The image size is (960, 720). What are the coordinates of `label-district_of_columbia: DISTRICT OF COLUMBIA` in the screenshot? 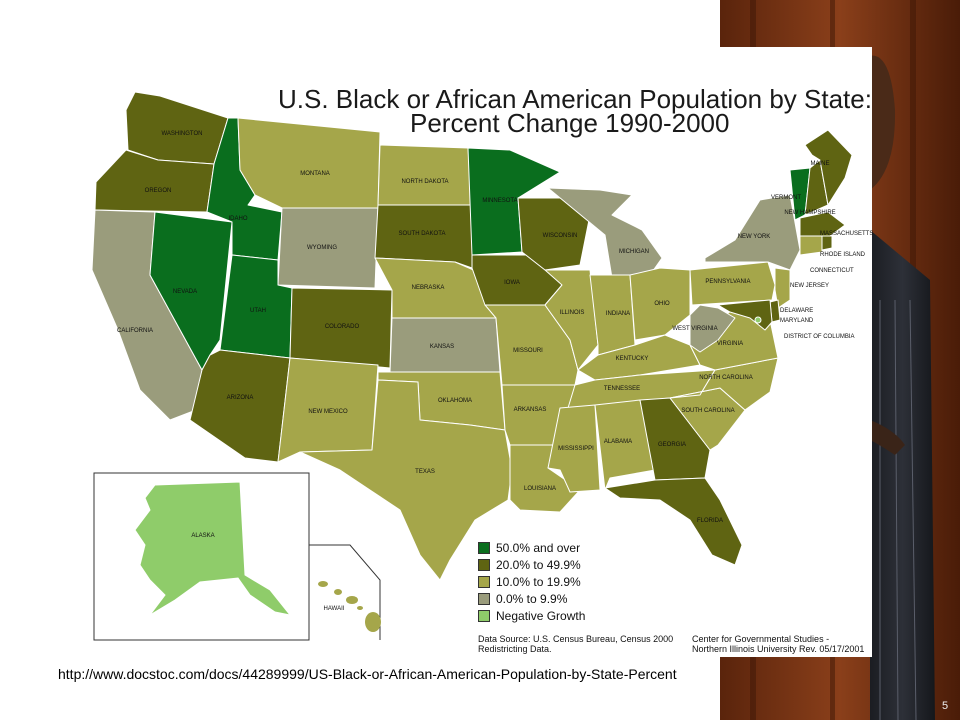 It's located at (819, 337).